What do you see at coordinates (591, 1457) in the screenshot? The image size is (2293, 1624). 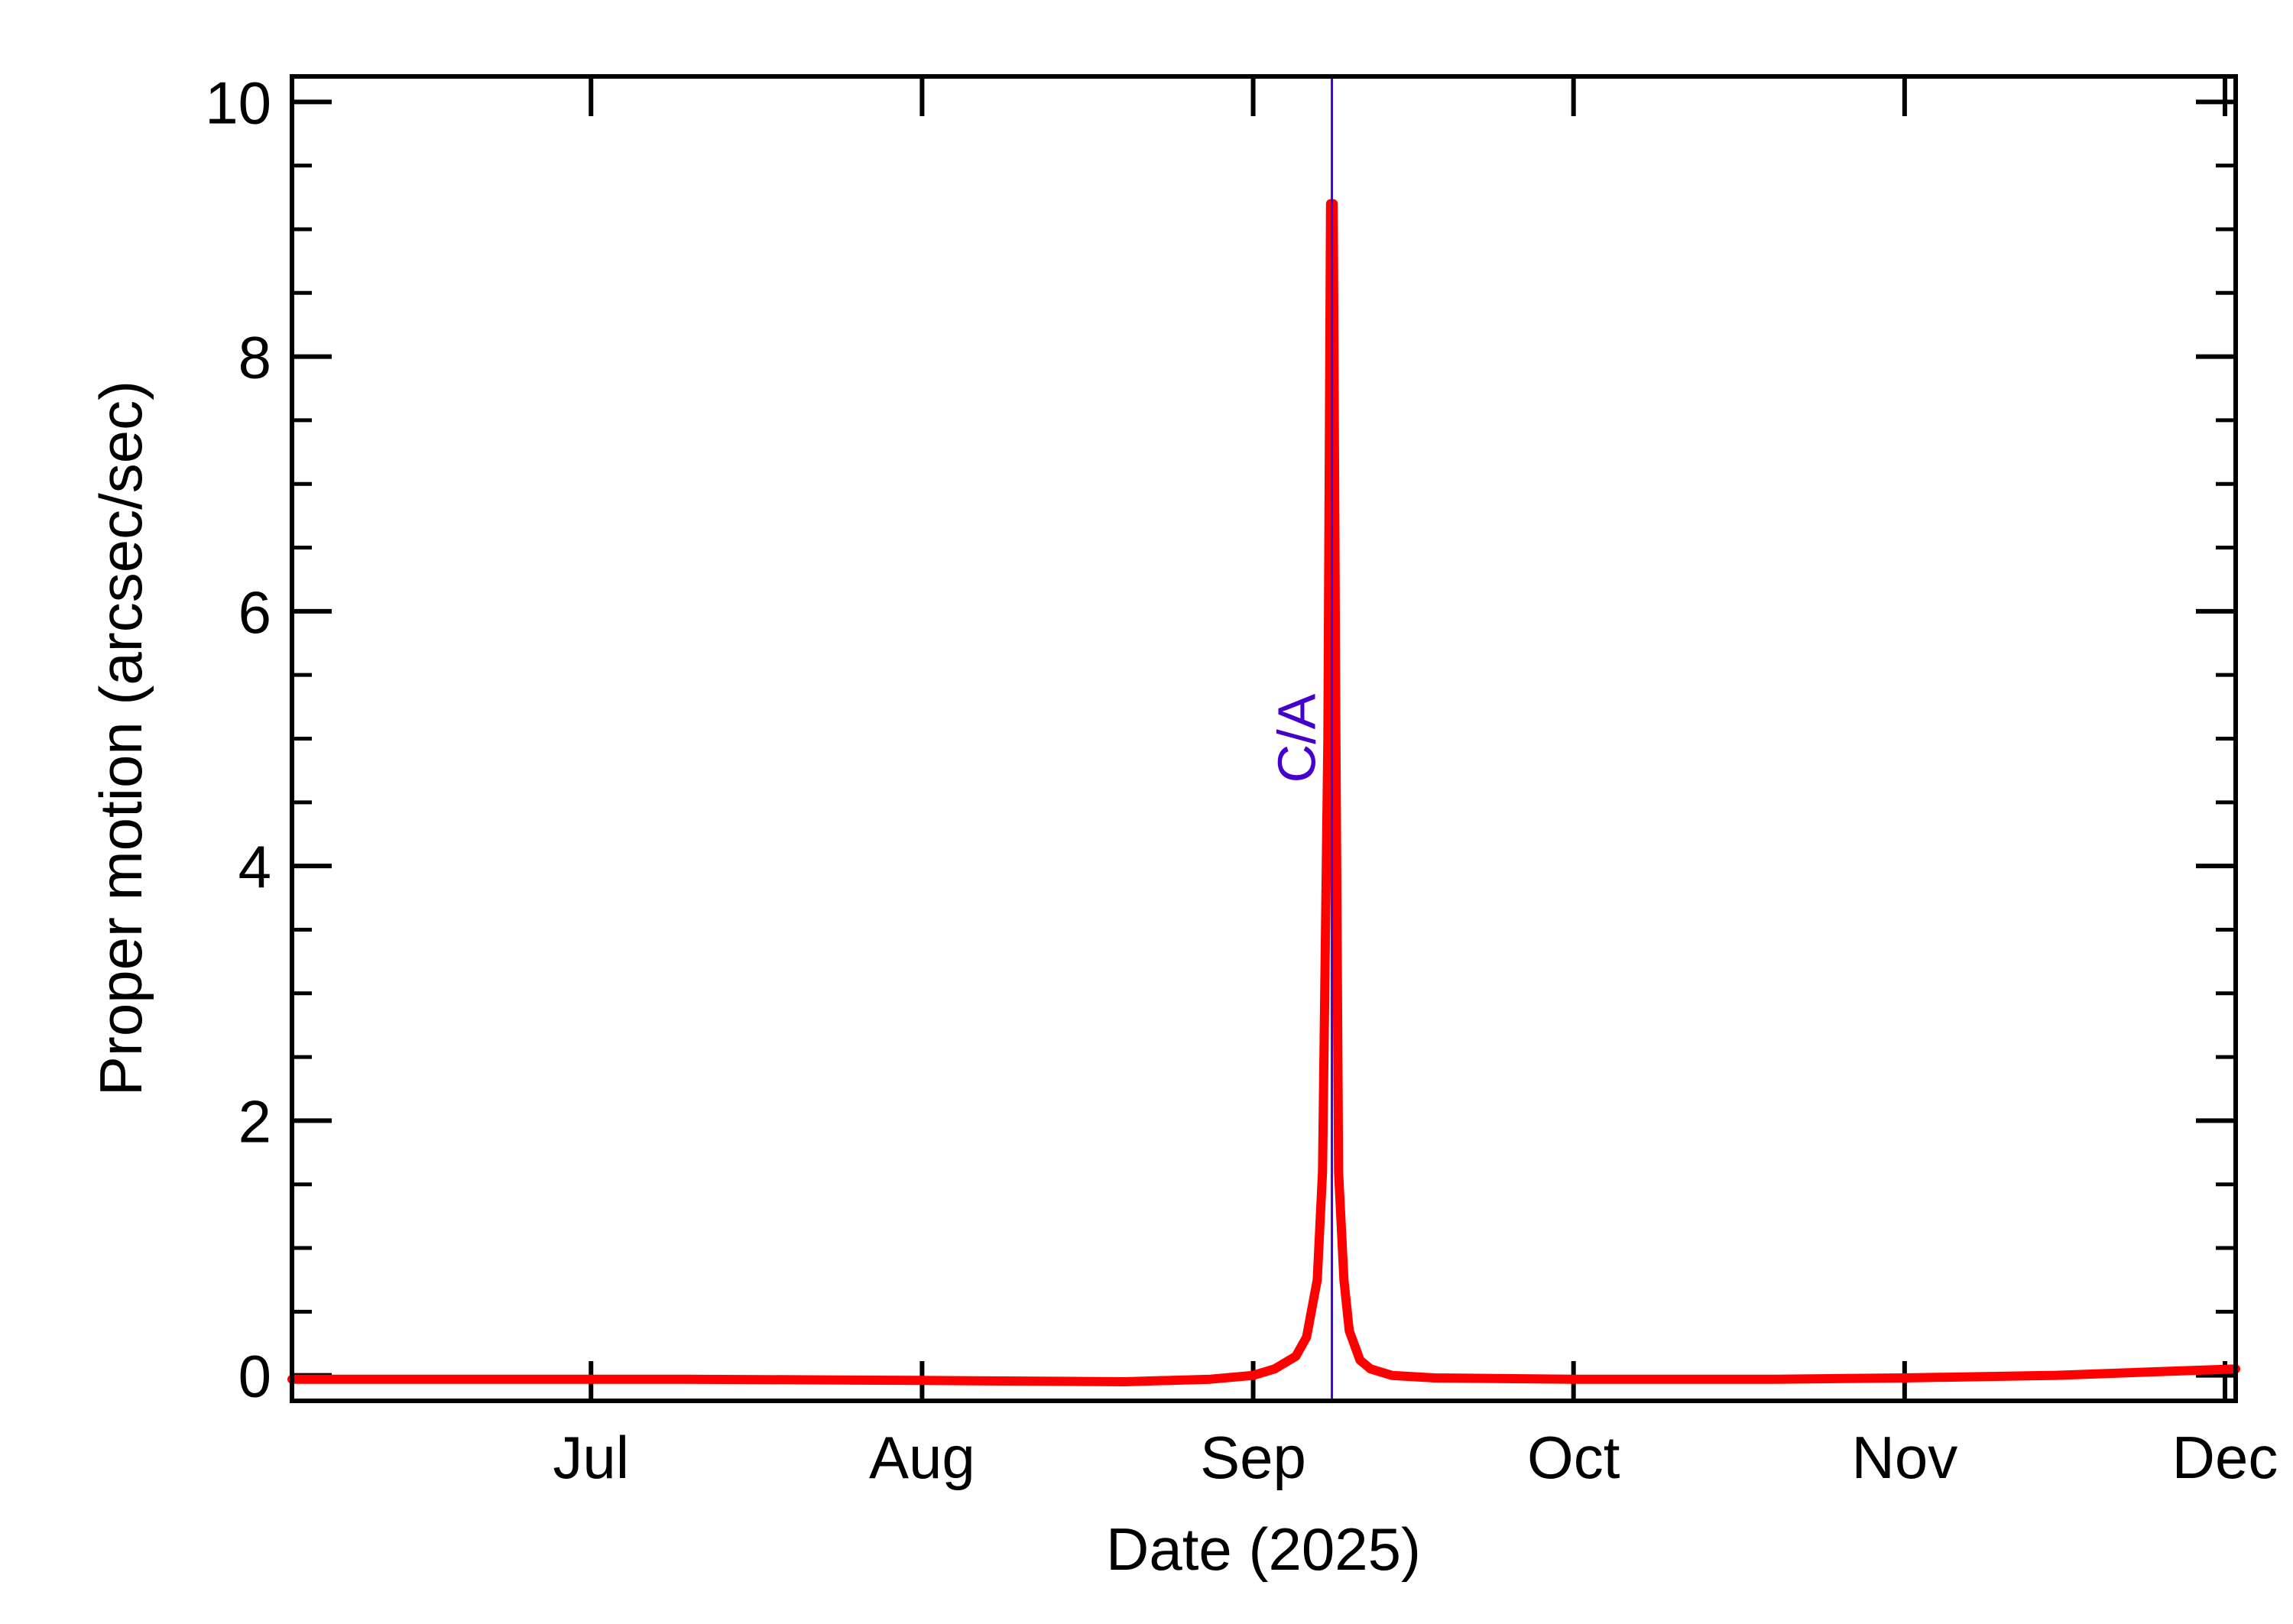 I see `x-tick-label: Jul` at bounding box center [591, 1457].